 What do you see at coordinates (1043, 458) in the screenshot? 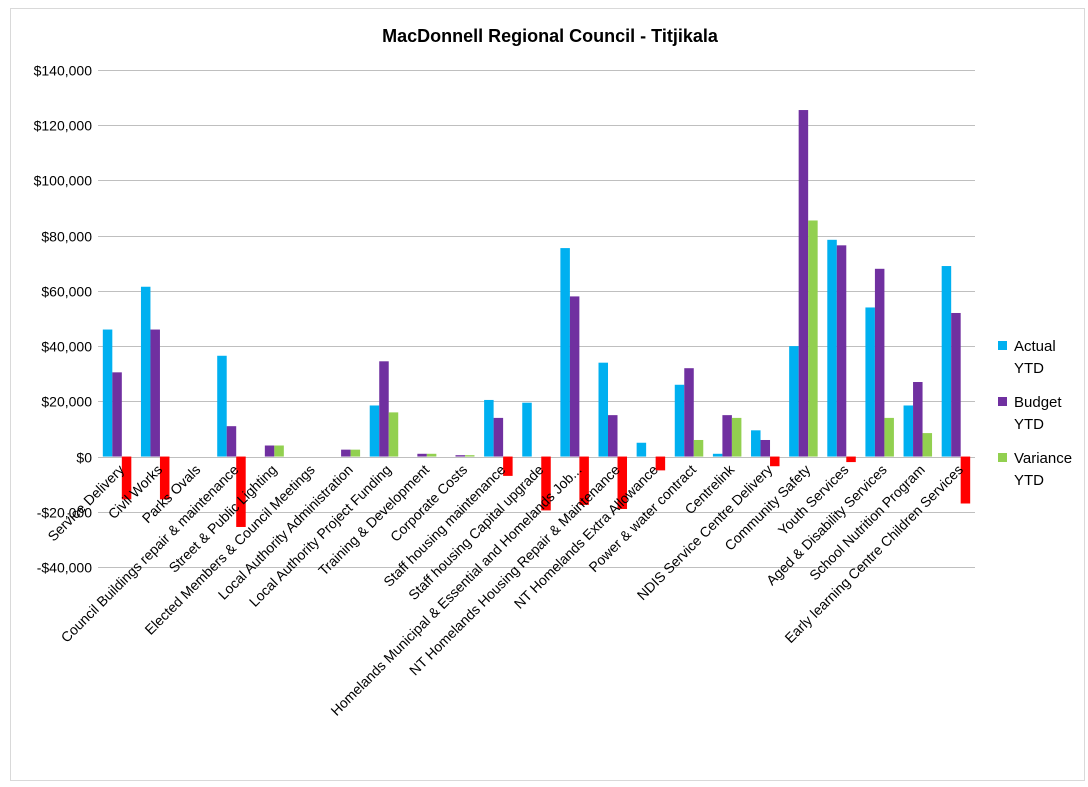
I see `legend-entry: Variance` at bounding box center [1043, 458].